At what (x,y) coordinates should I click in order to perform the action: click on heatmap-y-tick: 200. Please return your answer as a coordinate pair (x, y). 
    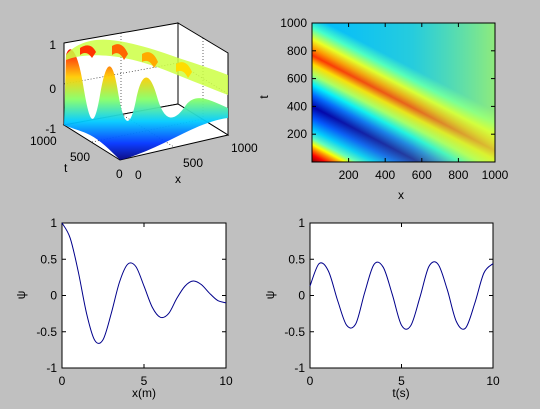
    Looking at the image, I should click on (297, 134).